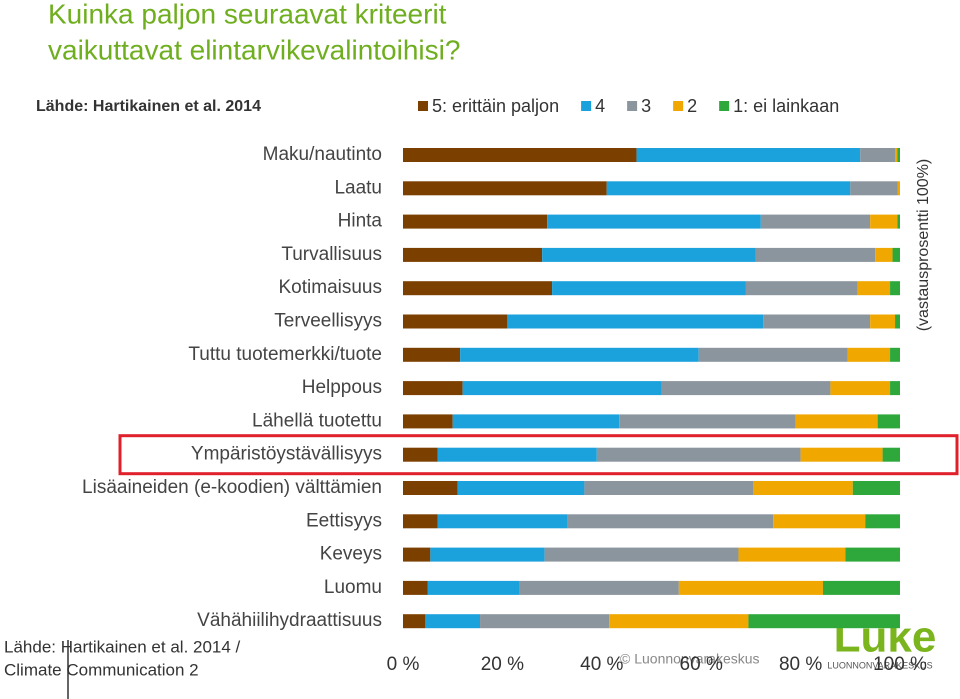 Image resolution: width=960 pixels, height=699 pixels. I want to click on category-label: Tuttu tuotemerkki/tuote, so click(285, 354).